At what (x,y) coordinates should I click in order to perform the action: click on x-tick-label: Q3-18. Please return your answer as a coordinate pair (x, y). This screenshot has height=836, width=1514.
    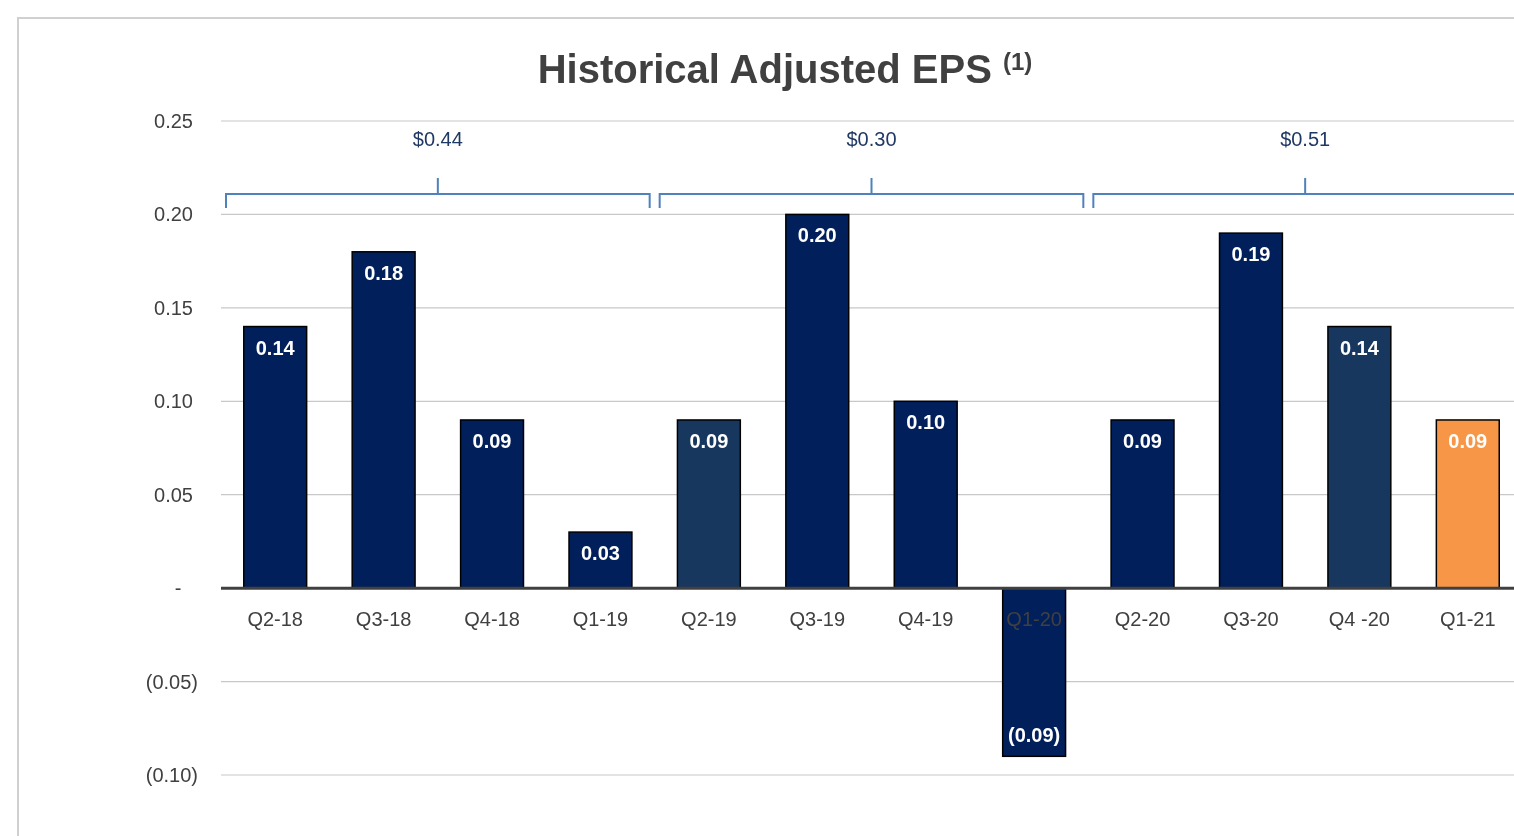
    Looking at the image, I should click on (383, 619).